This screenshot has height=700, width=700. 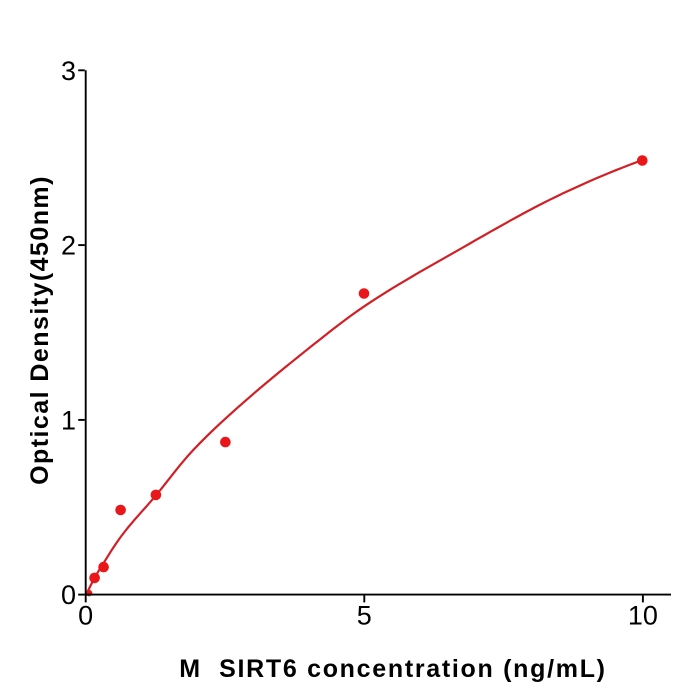 I want to click on svg-text: Optical Density(450nm), so click(x=40, y=330).